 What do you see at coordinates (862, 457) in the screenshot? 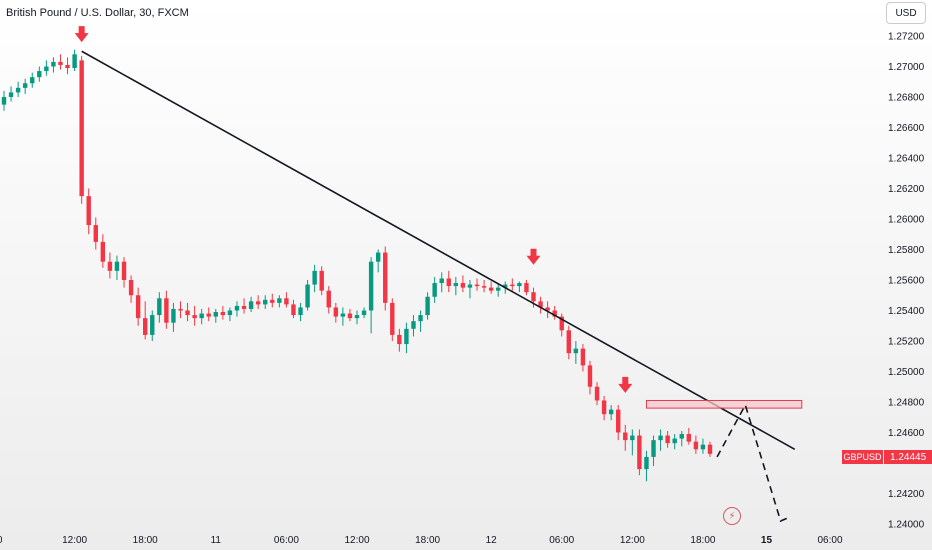
I see `symbol-price-label: GBPUSD` at bounding box center [862, 457].